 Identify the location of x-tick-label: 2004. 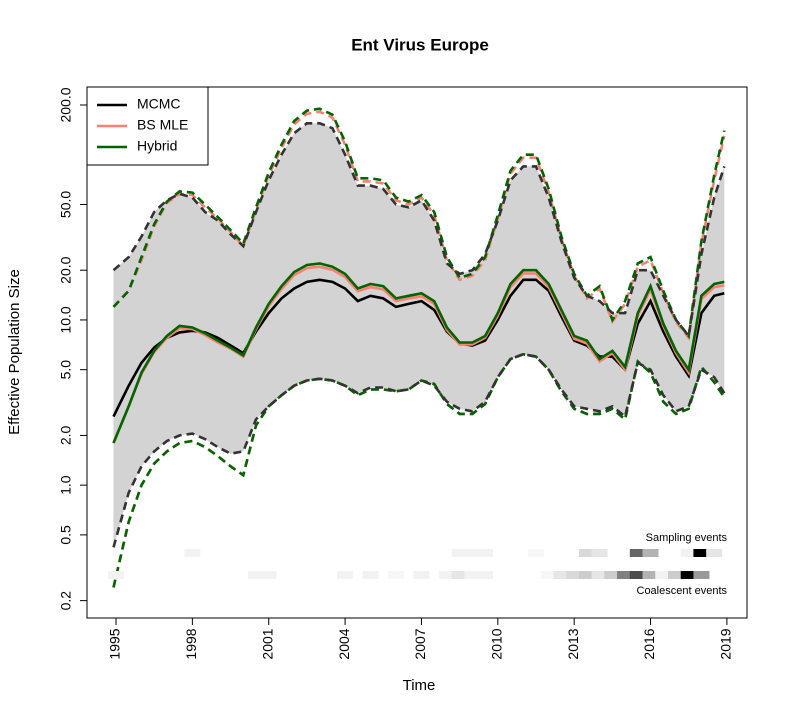
(344, 643).